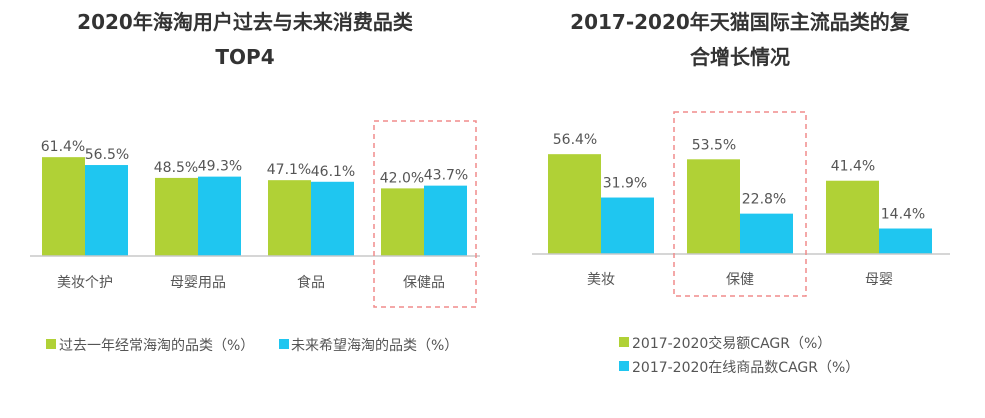 The width and height of the screenshot is (985, 418). Describe the element at coordinates (402, 178) in the screenshot. I see `left-data-label: 42.0%` at that location.